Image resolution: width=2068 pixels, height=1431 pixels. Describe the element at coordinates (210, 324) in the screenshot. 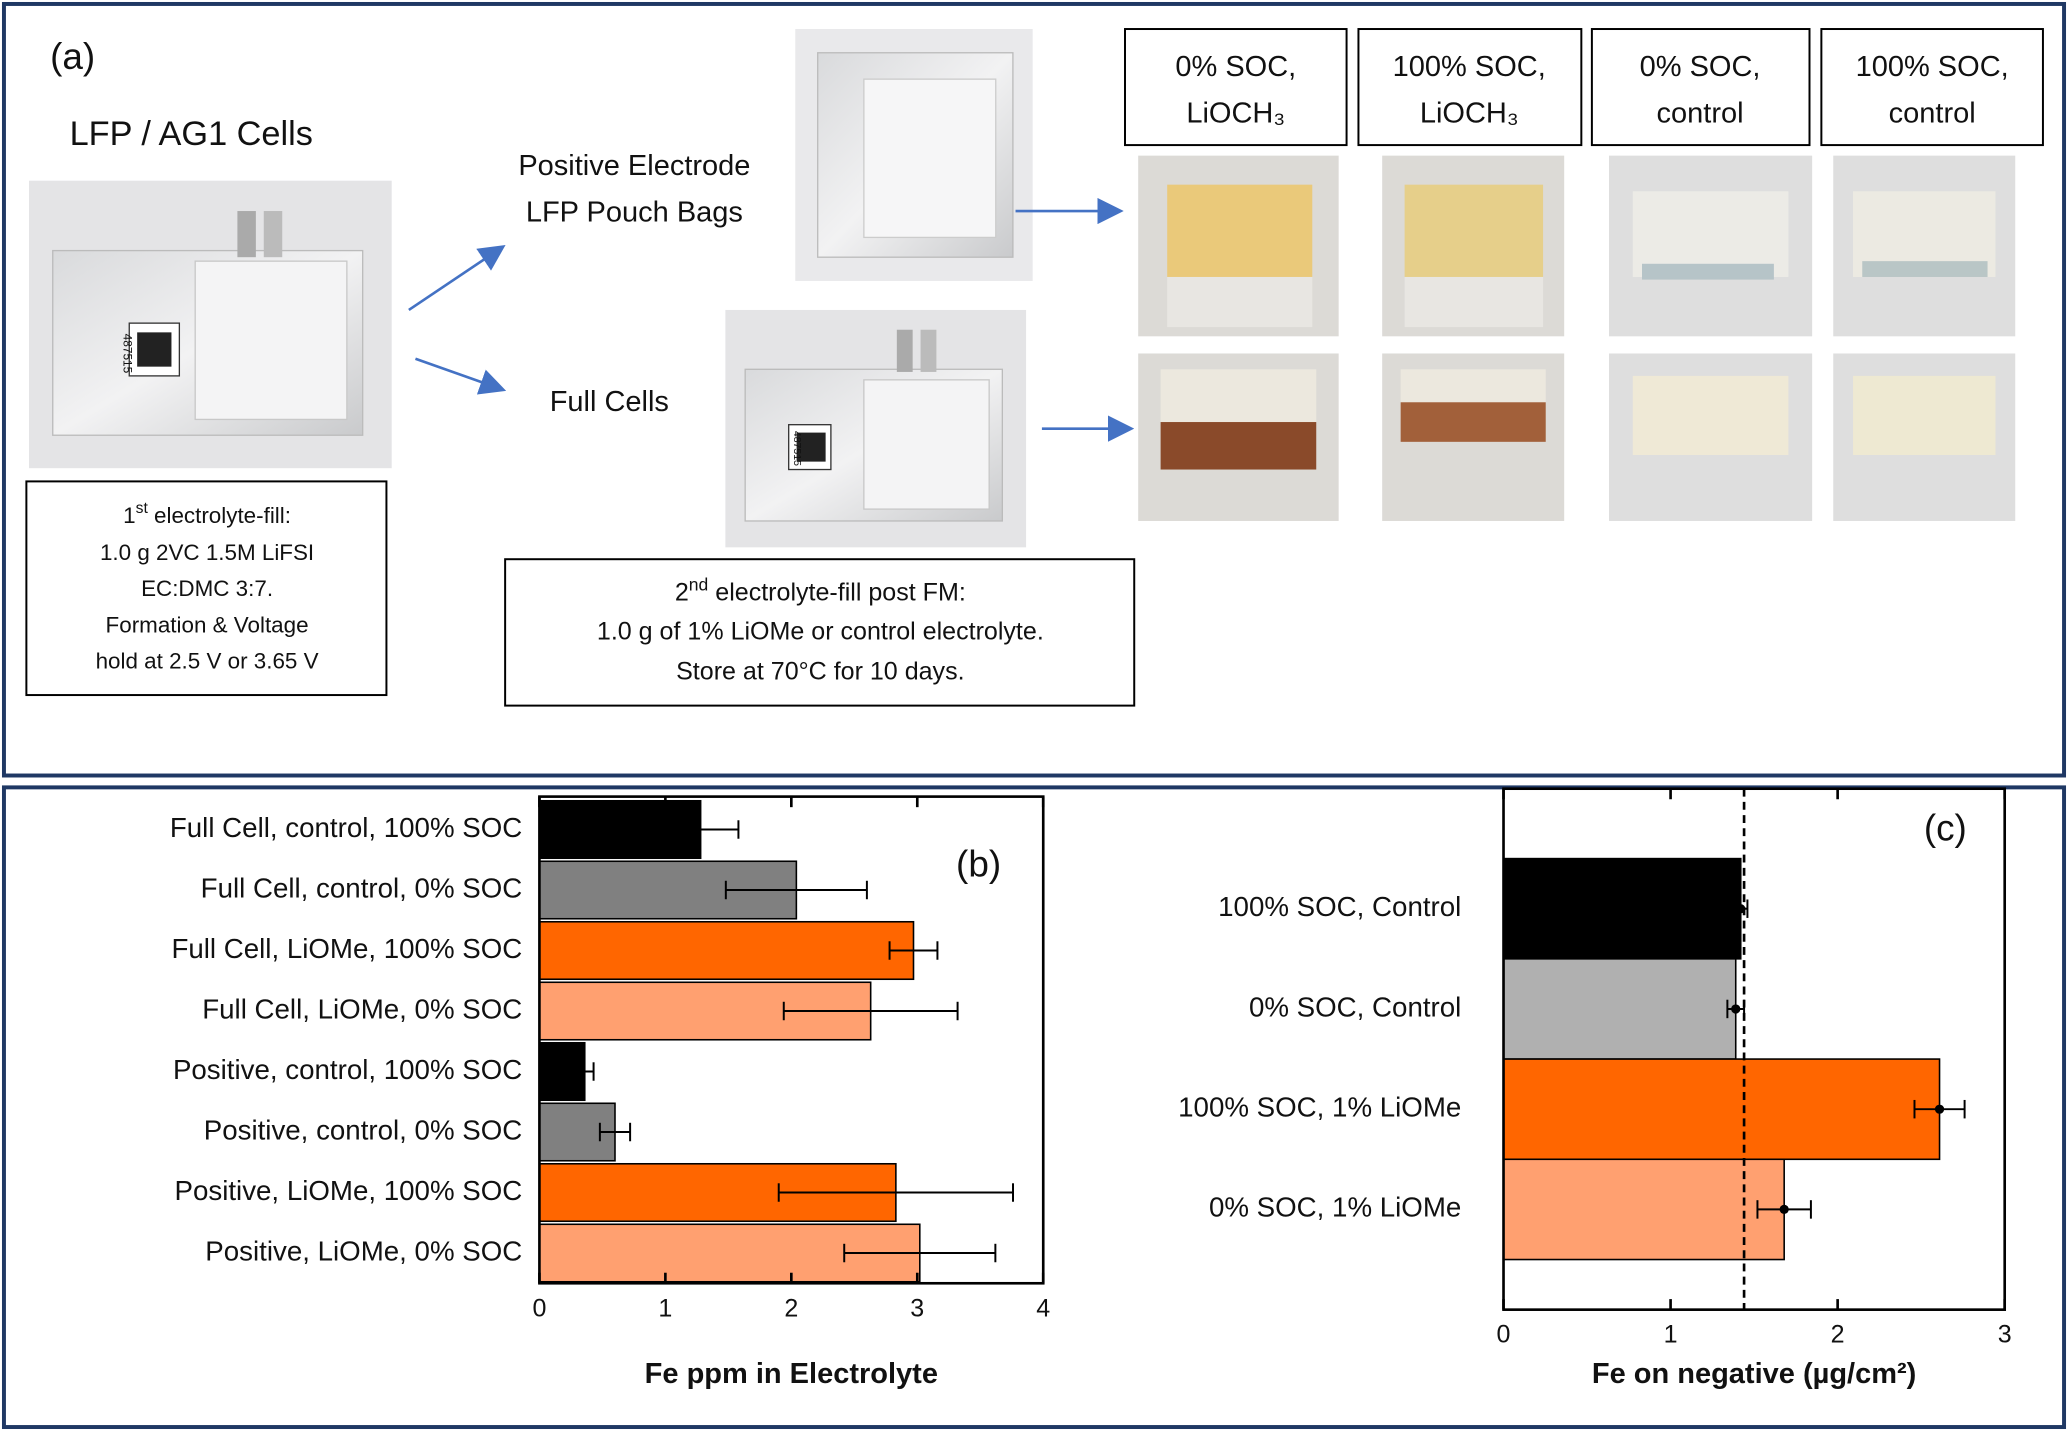

I see `photo-cell` at that location.